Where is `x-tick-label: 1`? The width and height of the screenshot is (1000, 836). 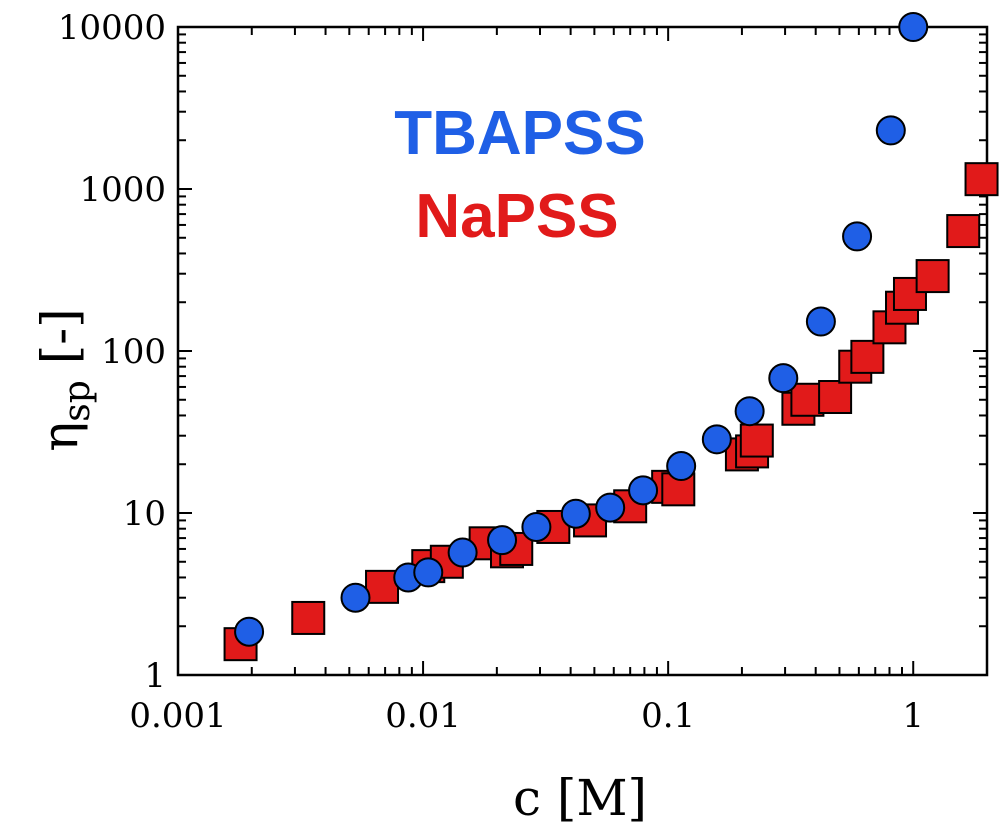 x-tick-label: 1 is located at coordinates (913, 716).